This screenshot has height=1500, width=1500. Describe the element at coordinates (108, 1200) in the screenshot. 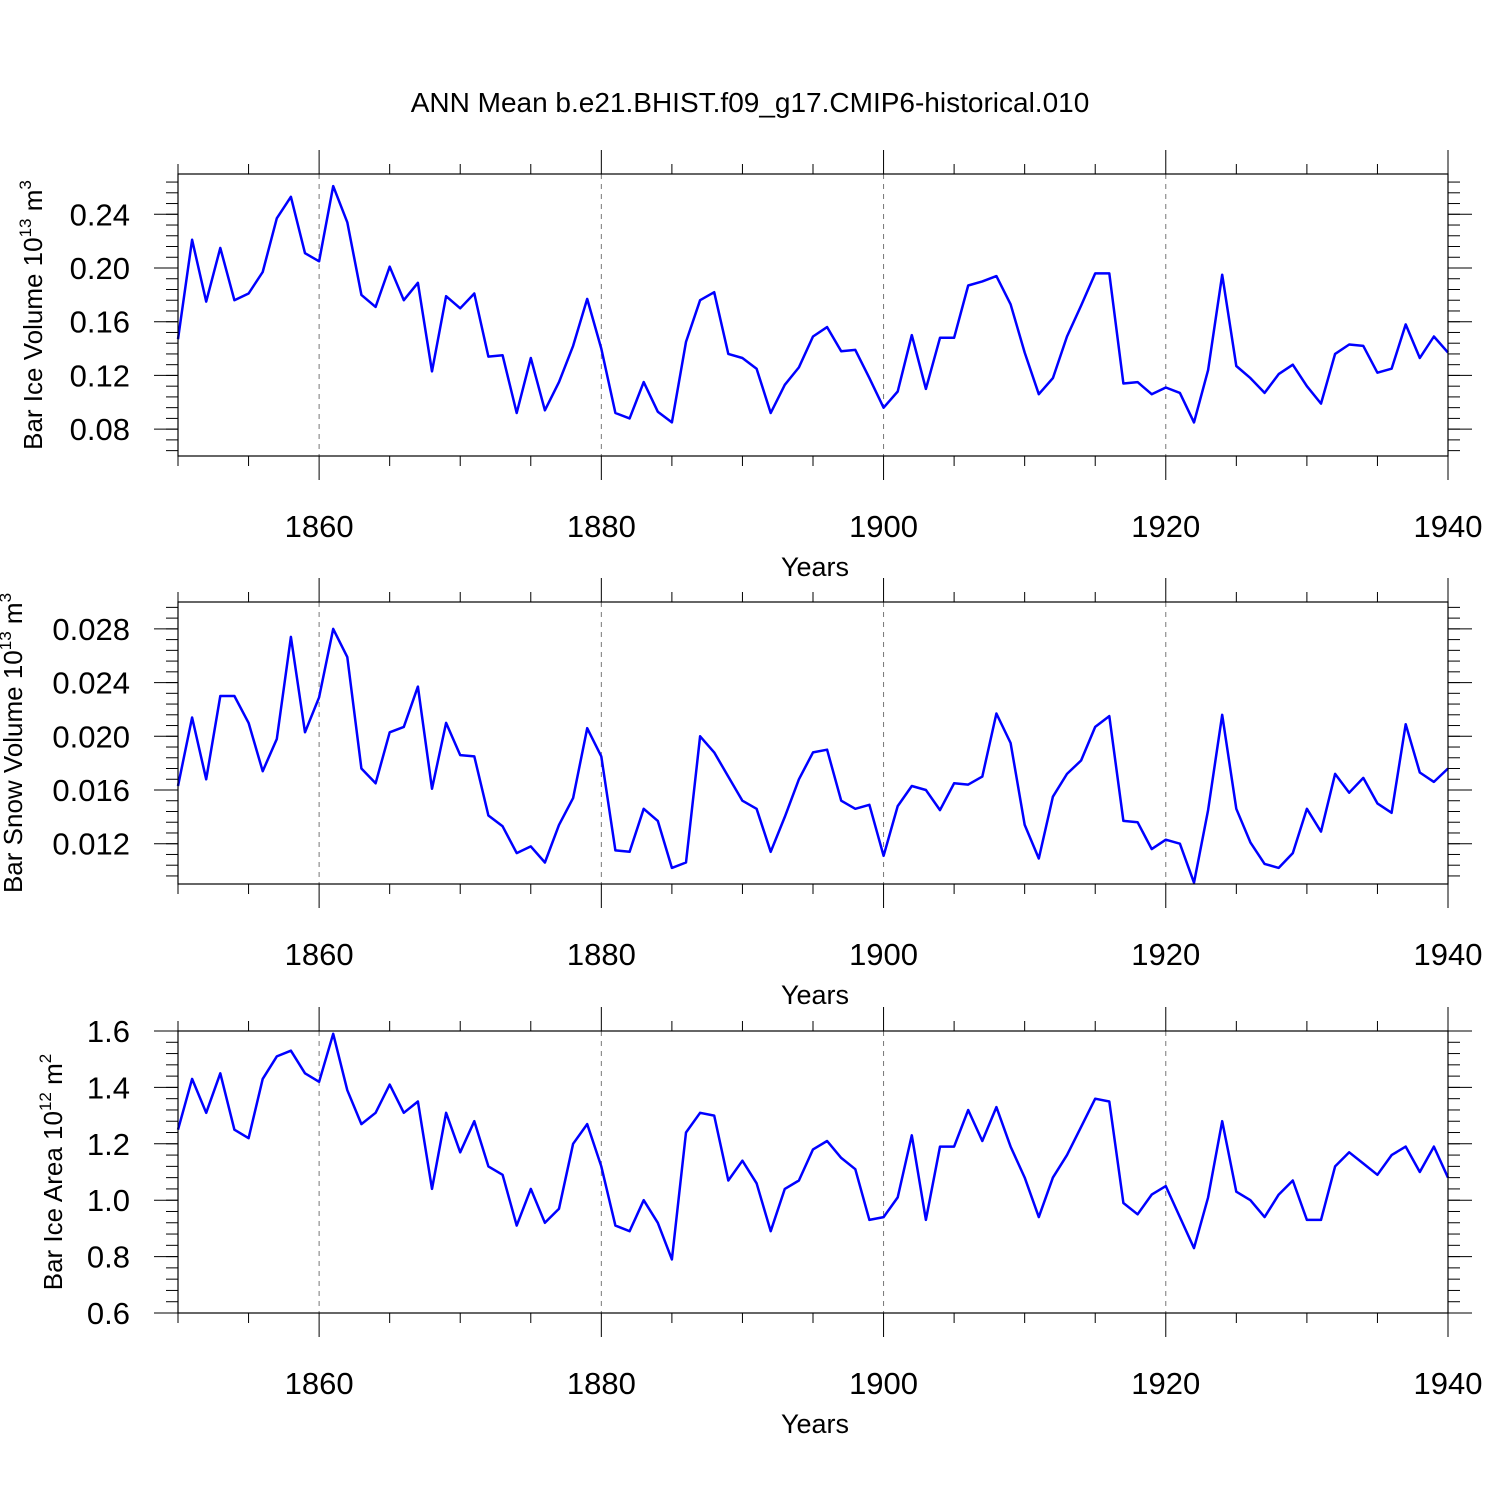

I see `y-tick-label: 1.0` at that location.